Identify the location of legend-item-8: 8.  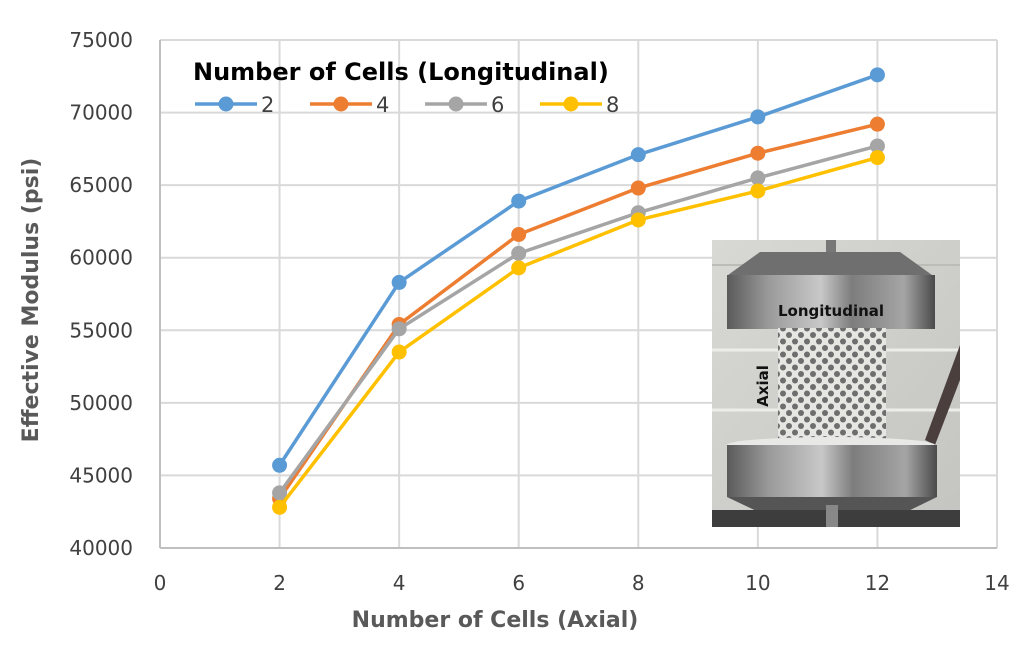
(579, 105).